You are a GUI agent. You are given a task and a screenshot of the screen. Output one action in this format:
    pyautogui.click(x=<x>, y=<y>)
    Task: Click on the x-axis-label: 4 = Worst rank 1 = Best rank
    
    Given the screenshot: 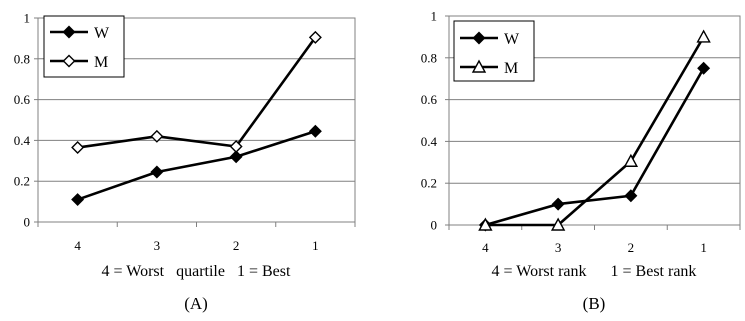 What is the action you would take?
    pyautogui.click(x=594, y=271)
    